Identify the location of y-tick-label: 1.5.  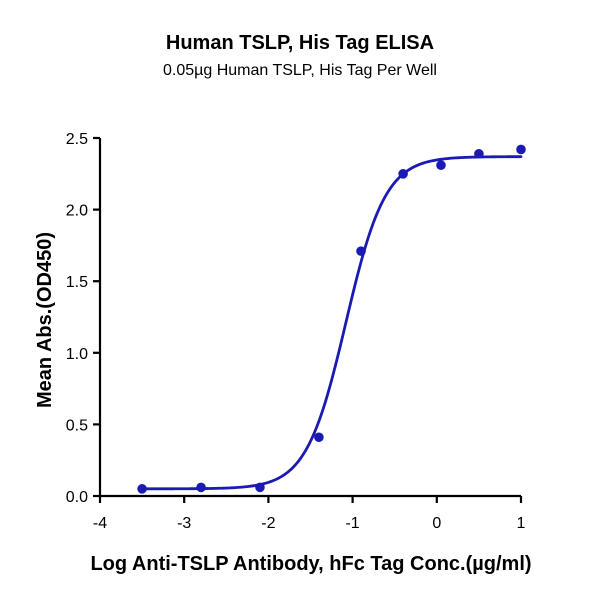
(77, 282).